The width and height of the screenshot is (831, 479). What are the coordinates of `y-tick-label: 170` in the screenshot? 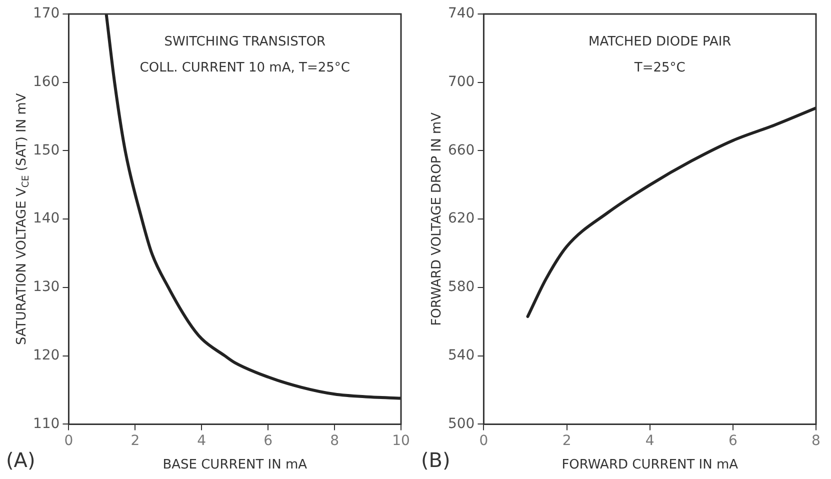 It's located at (46, 14).